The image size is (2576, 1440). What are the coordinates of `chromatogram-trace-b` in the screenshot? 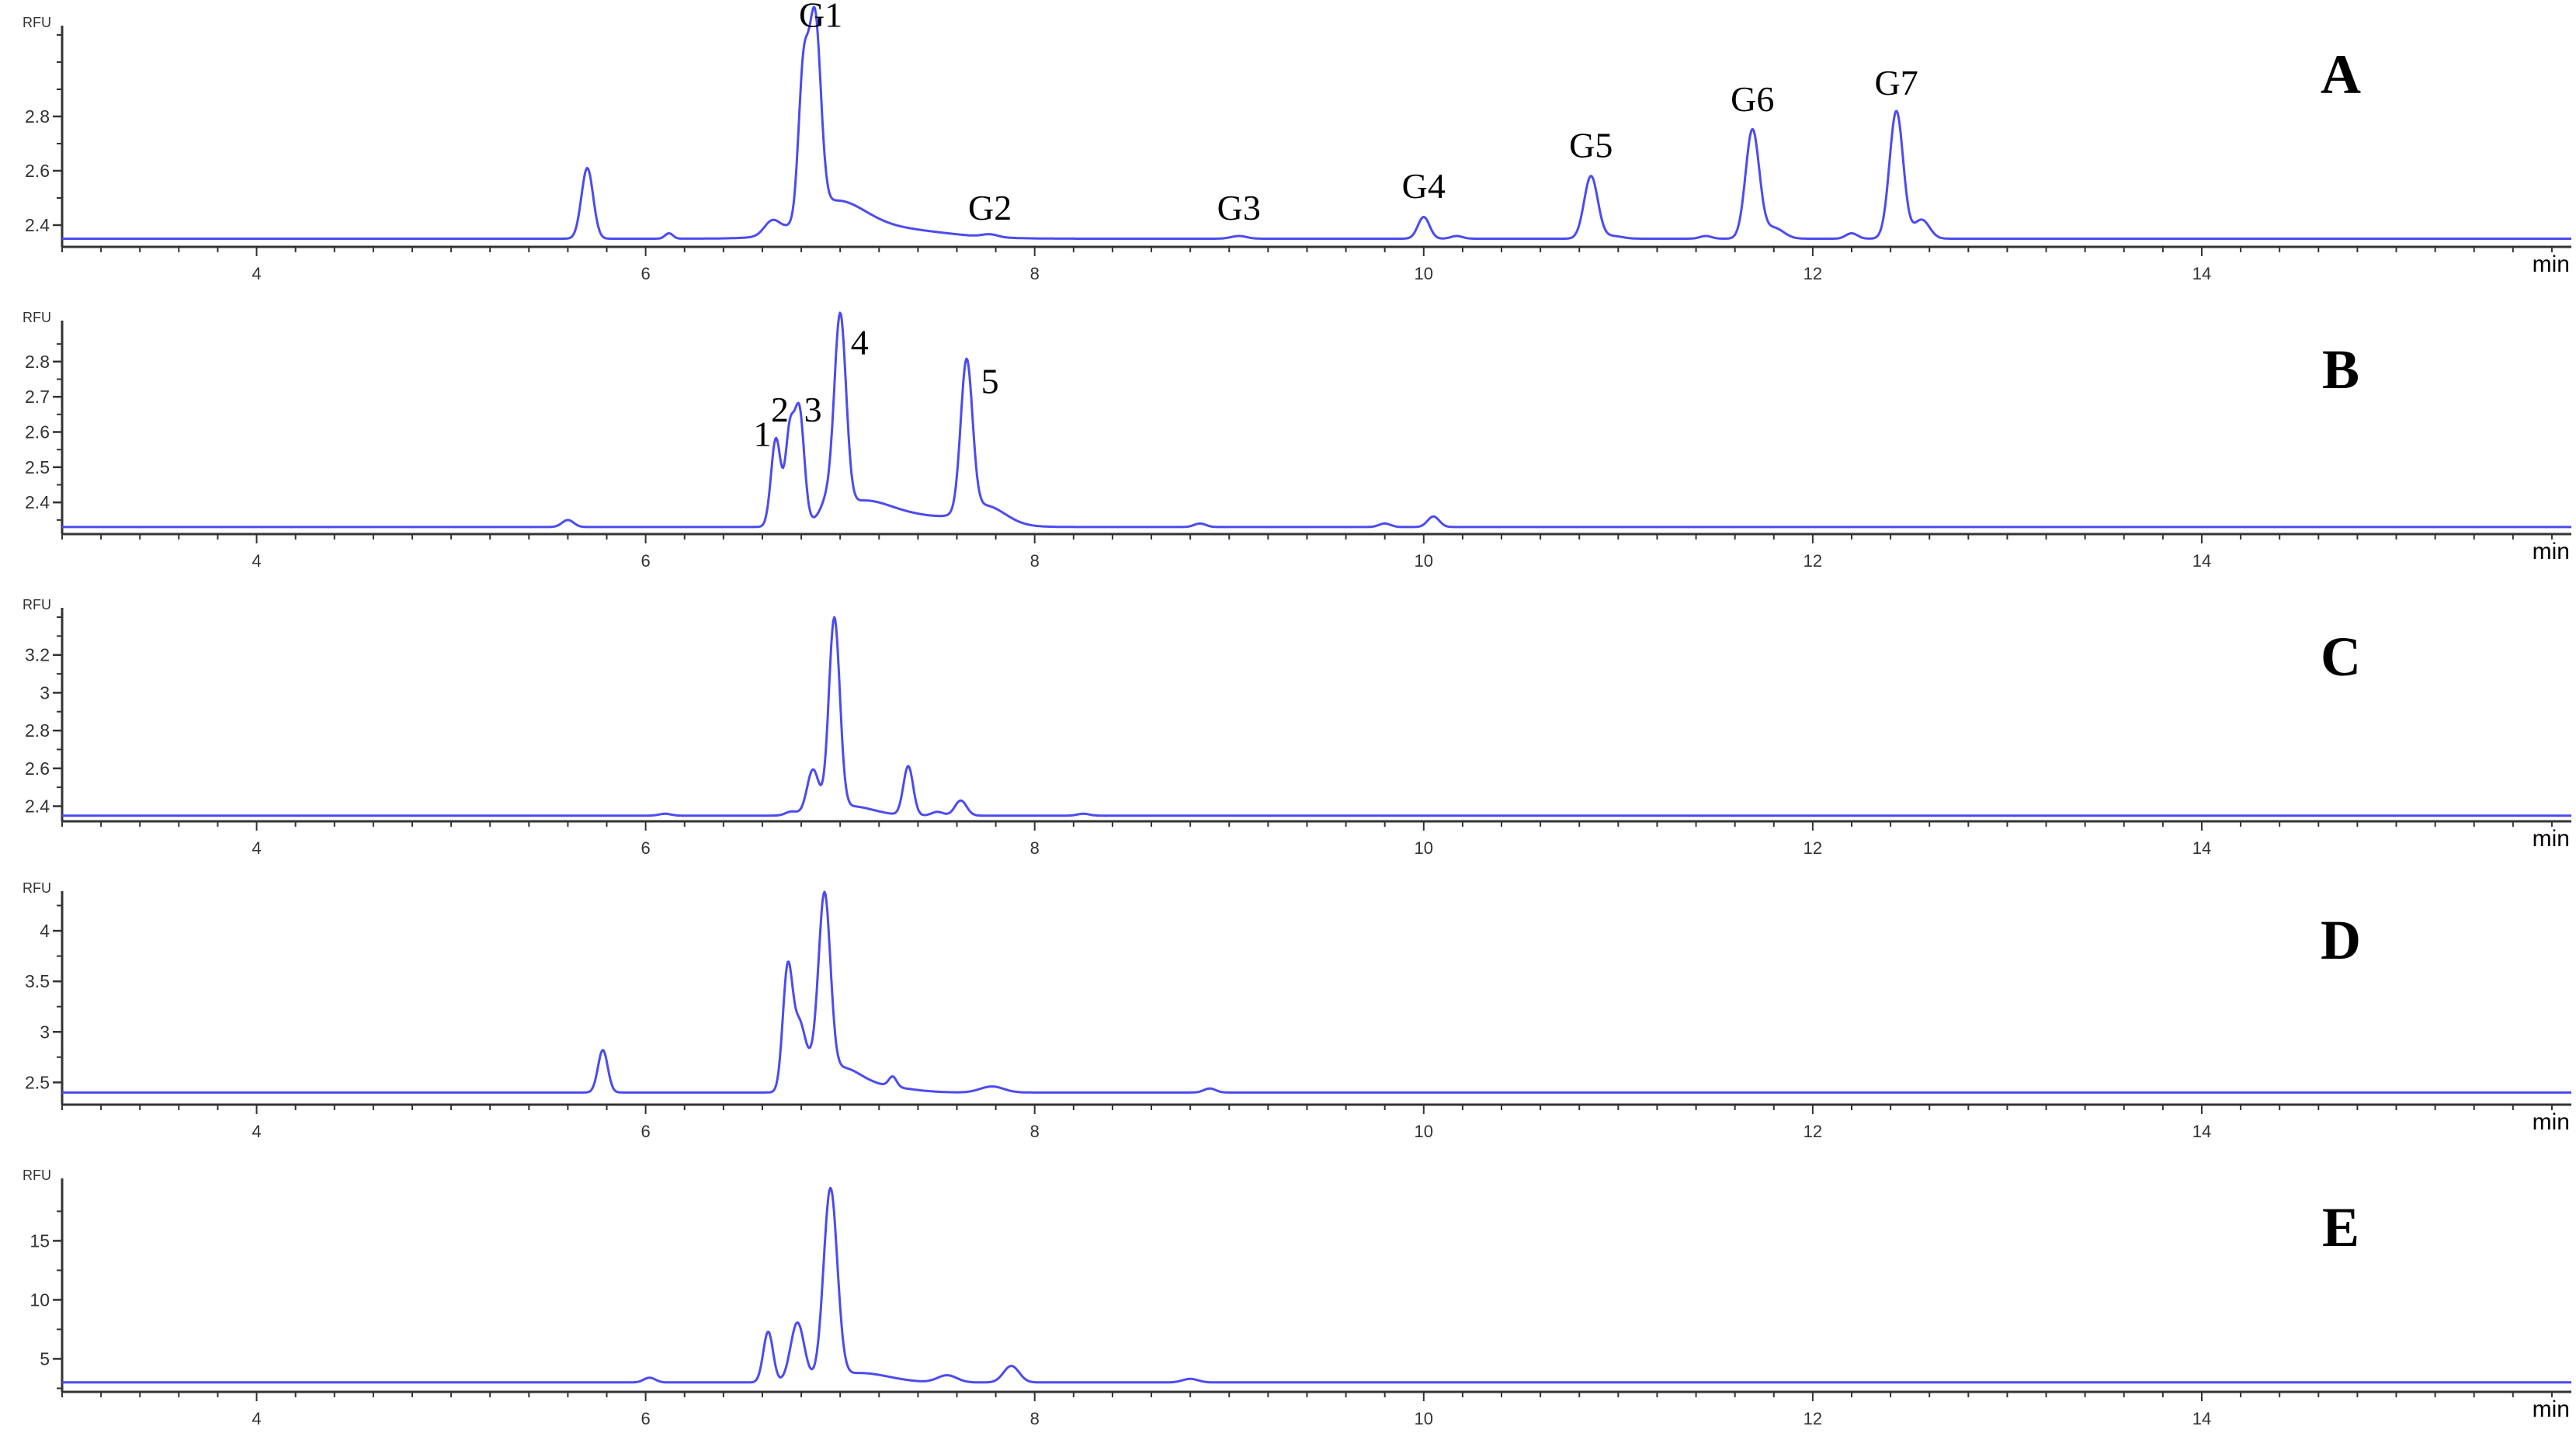 It's located at (1316, 420).